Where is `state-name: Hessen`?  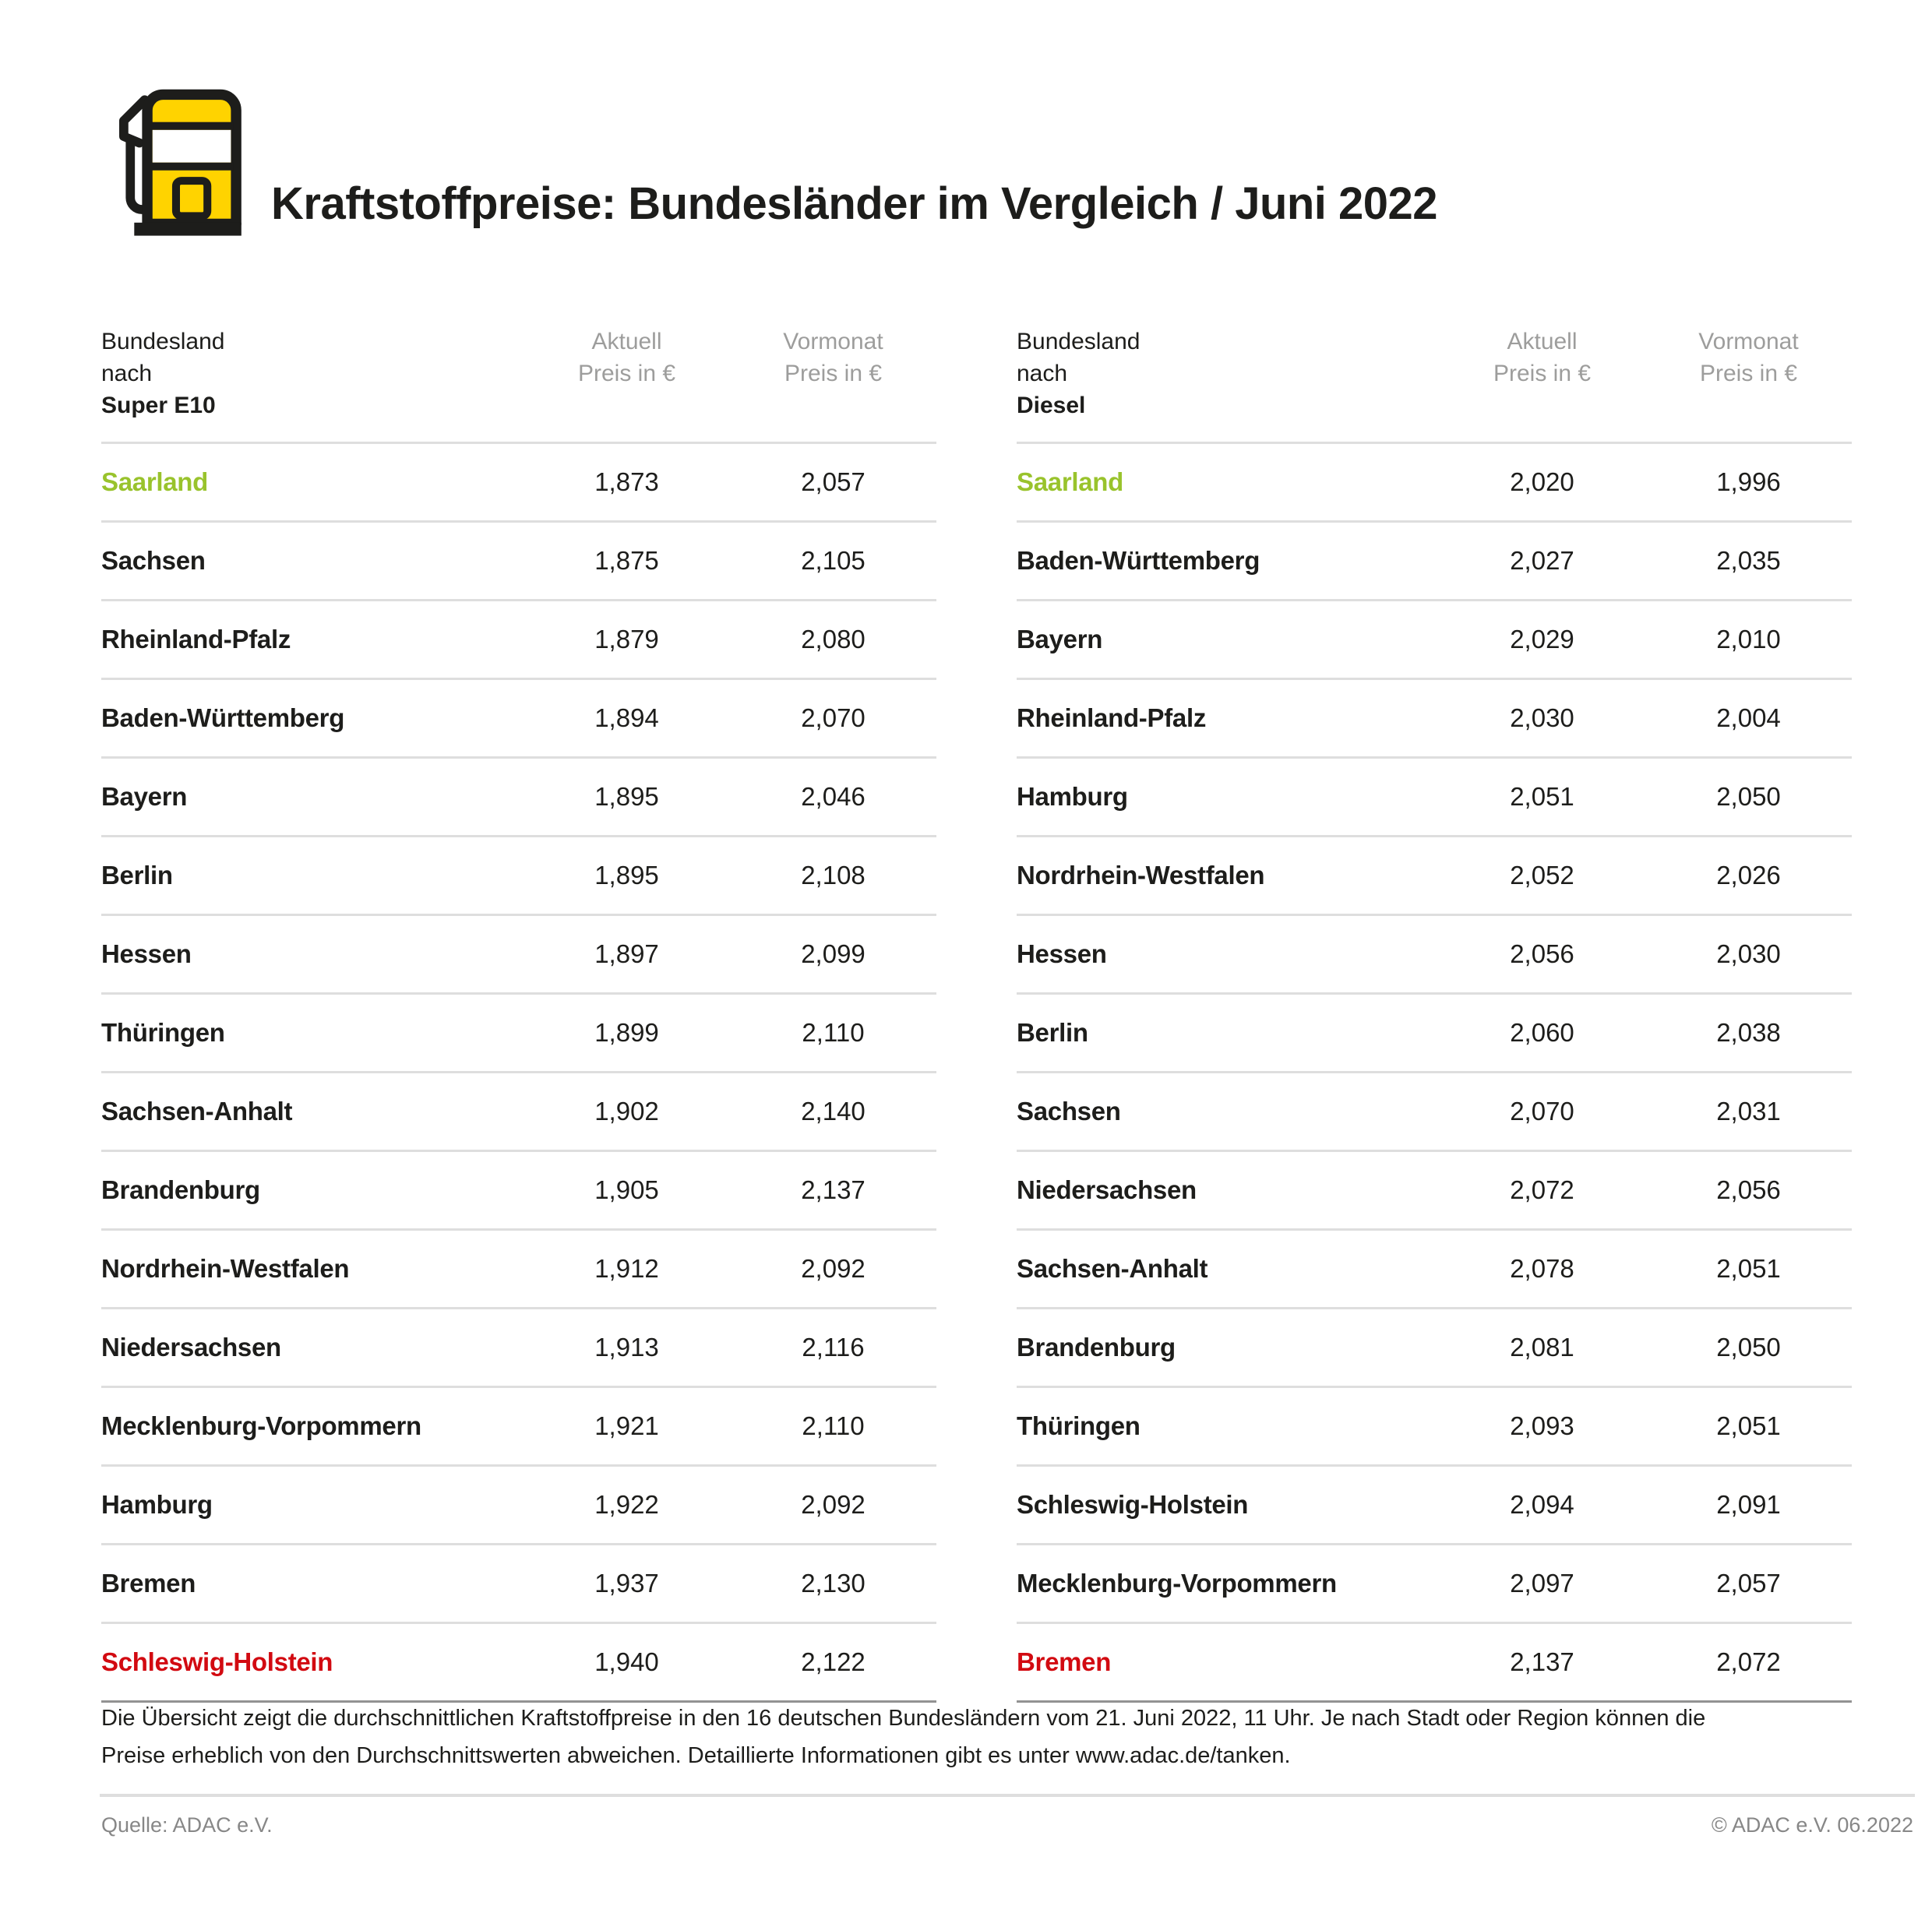 state-name: Hessen is located at coordinates (146, 953).